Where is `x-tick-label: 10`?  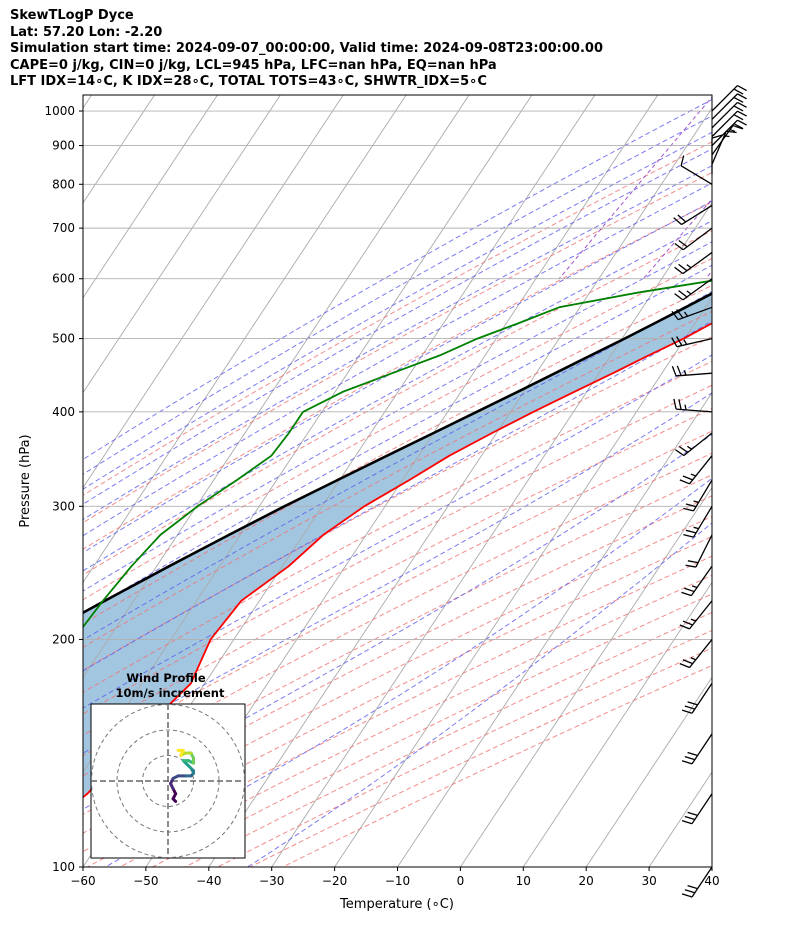
x-tick-label: 10 is located at coordinates (523, 881).